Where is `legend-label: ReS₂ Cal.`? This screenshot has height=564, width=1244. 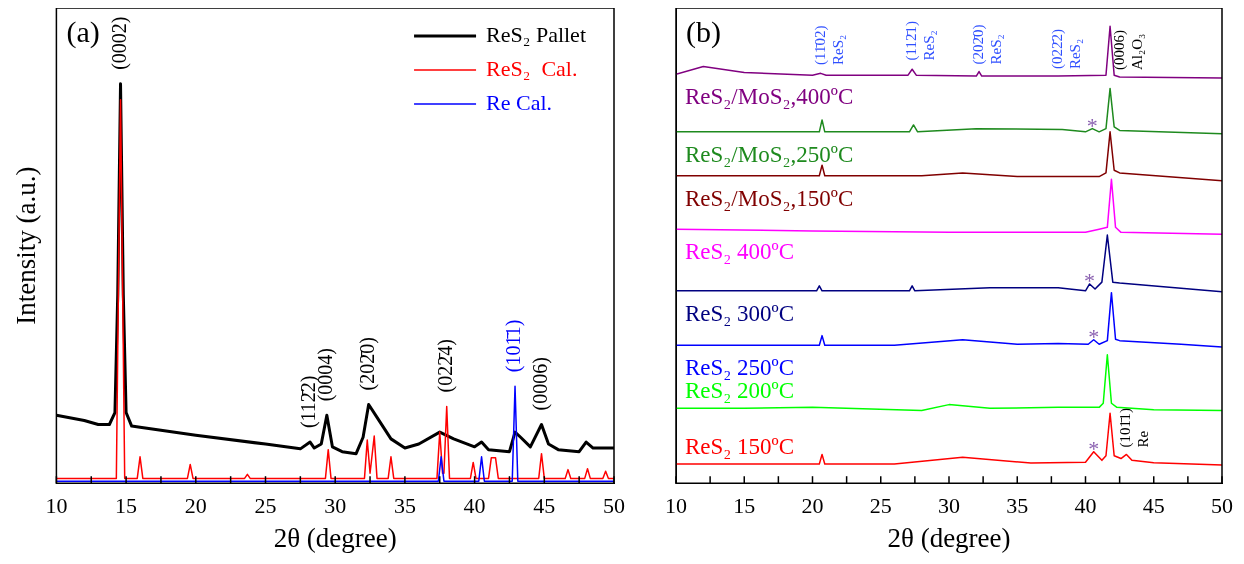
legend-label: ReS₂ Cal. is located at coordinates (532, 68).